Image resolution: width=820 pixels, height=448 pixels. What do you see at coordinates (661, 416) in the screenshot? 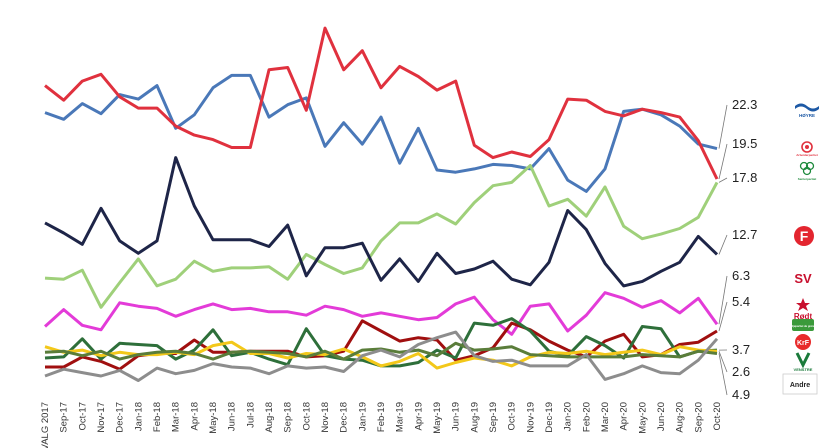
I see `x-tick-label: Jun-20` at bounding box center [661, 416].